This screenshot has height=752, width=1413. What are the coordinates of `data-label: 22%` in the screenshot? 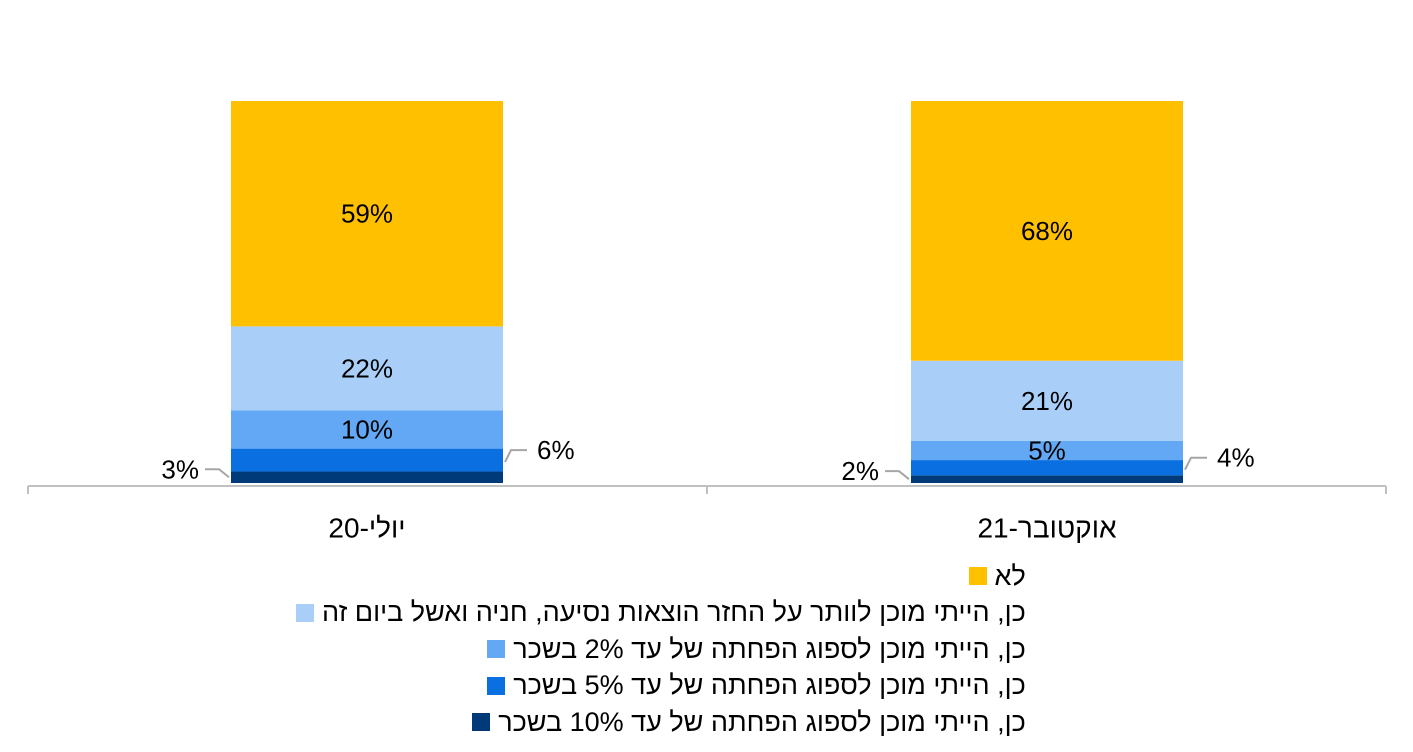 It's located at (367, 368).